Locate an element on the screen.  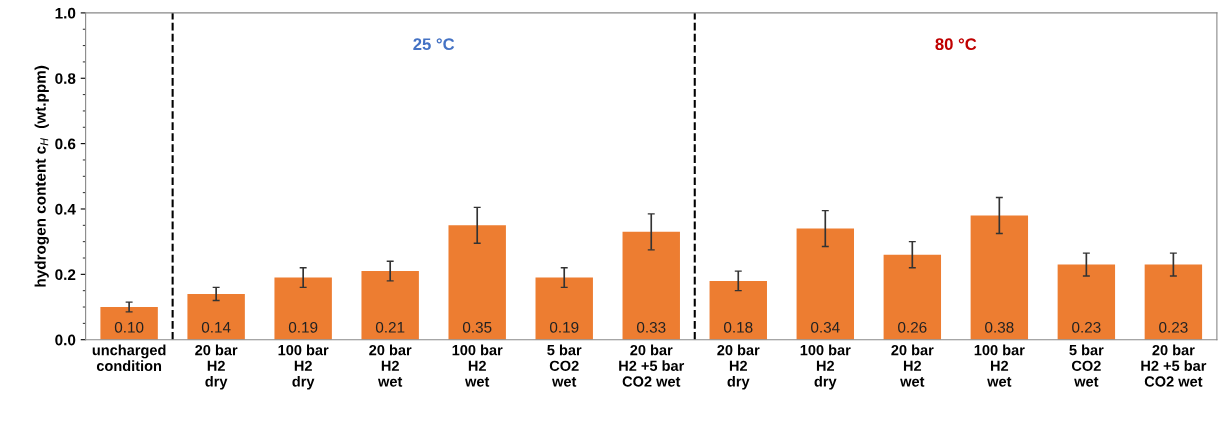
data-label: 0.21 is located at coordinates (390, 327).